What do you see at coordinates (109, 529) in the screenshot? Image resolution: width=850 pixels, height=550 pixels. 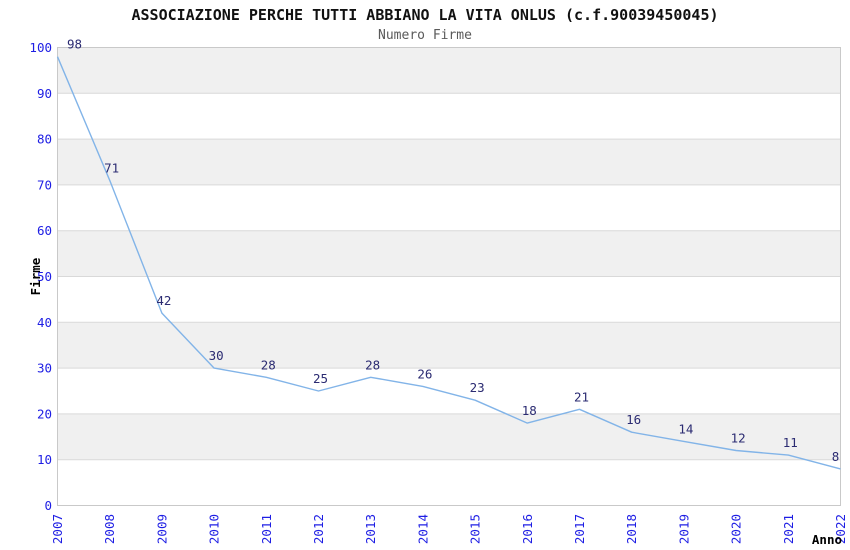 I see `x-tick-label: 2008` at bounding box center [109, 529].